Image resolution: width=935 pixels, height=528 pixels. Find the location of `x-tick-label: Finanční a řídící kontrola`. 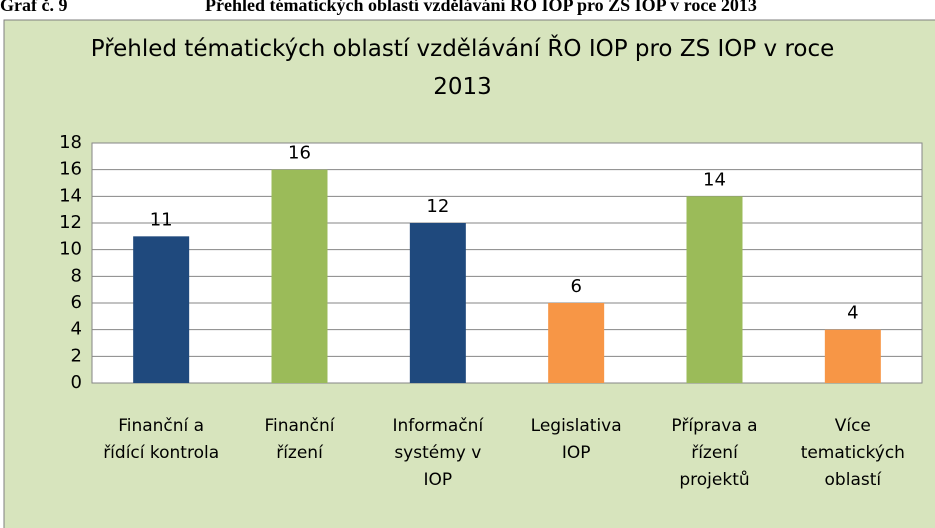

x-tick-label: Finanční a řídící kontrola is located at coordinates (161, 439).